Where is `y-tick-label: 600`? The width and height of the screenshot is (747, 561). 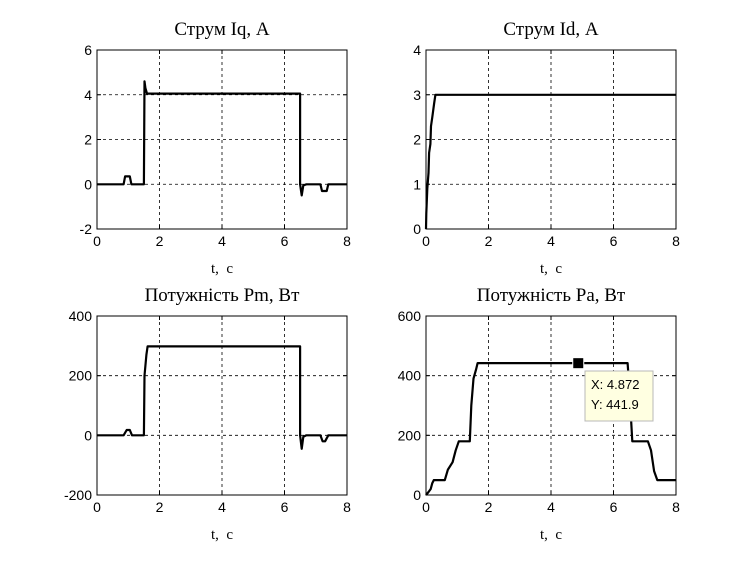
y-tick-label: 600 is located at coordinates (410, 316).